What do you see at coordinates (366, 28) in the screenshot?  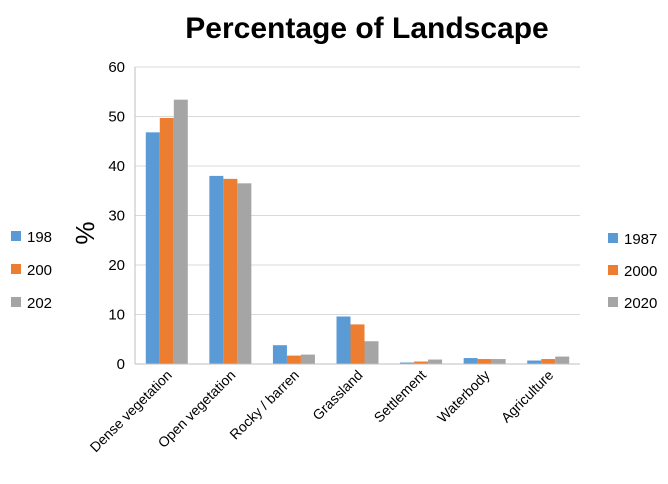 I see `chart-title: Percentage of Landscape` at bounding box center [366, 28].